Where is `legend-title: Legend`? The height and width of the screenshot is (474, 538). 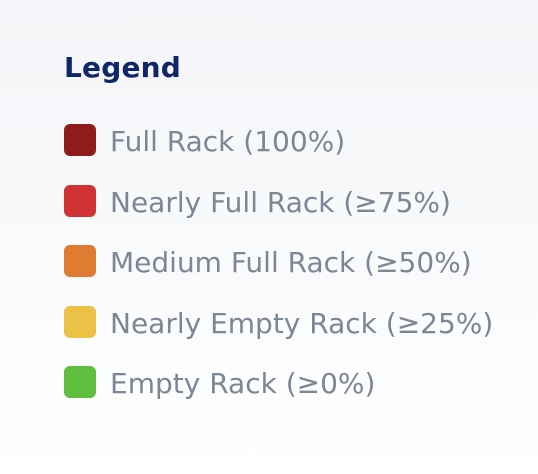
legend-title: Legend is located at coordinates (123, 67).